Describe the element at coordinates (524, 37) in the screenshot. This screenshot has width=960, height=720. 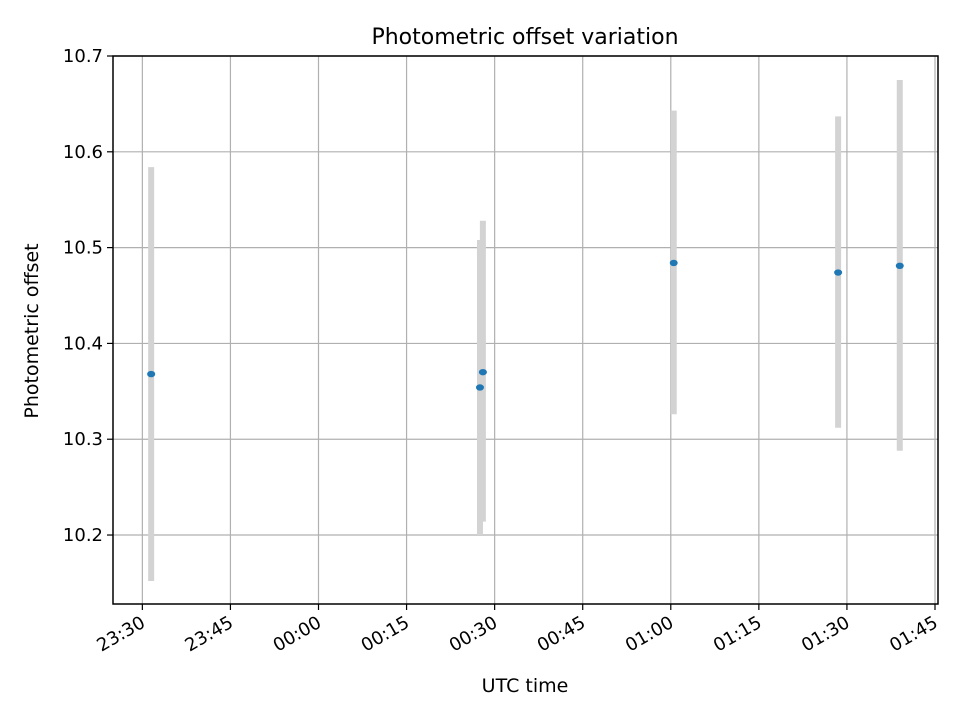
I see `chart-title: Photometric offset variation` at that location.